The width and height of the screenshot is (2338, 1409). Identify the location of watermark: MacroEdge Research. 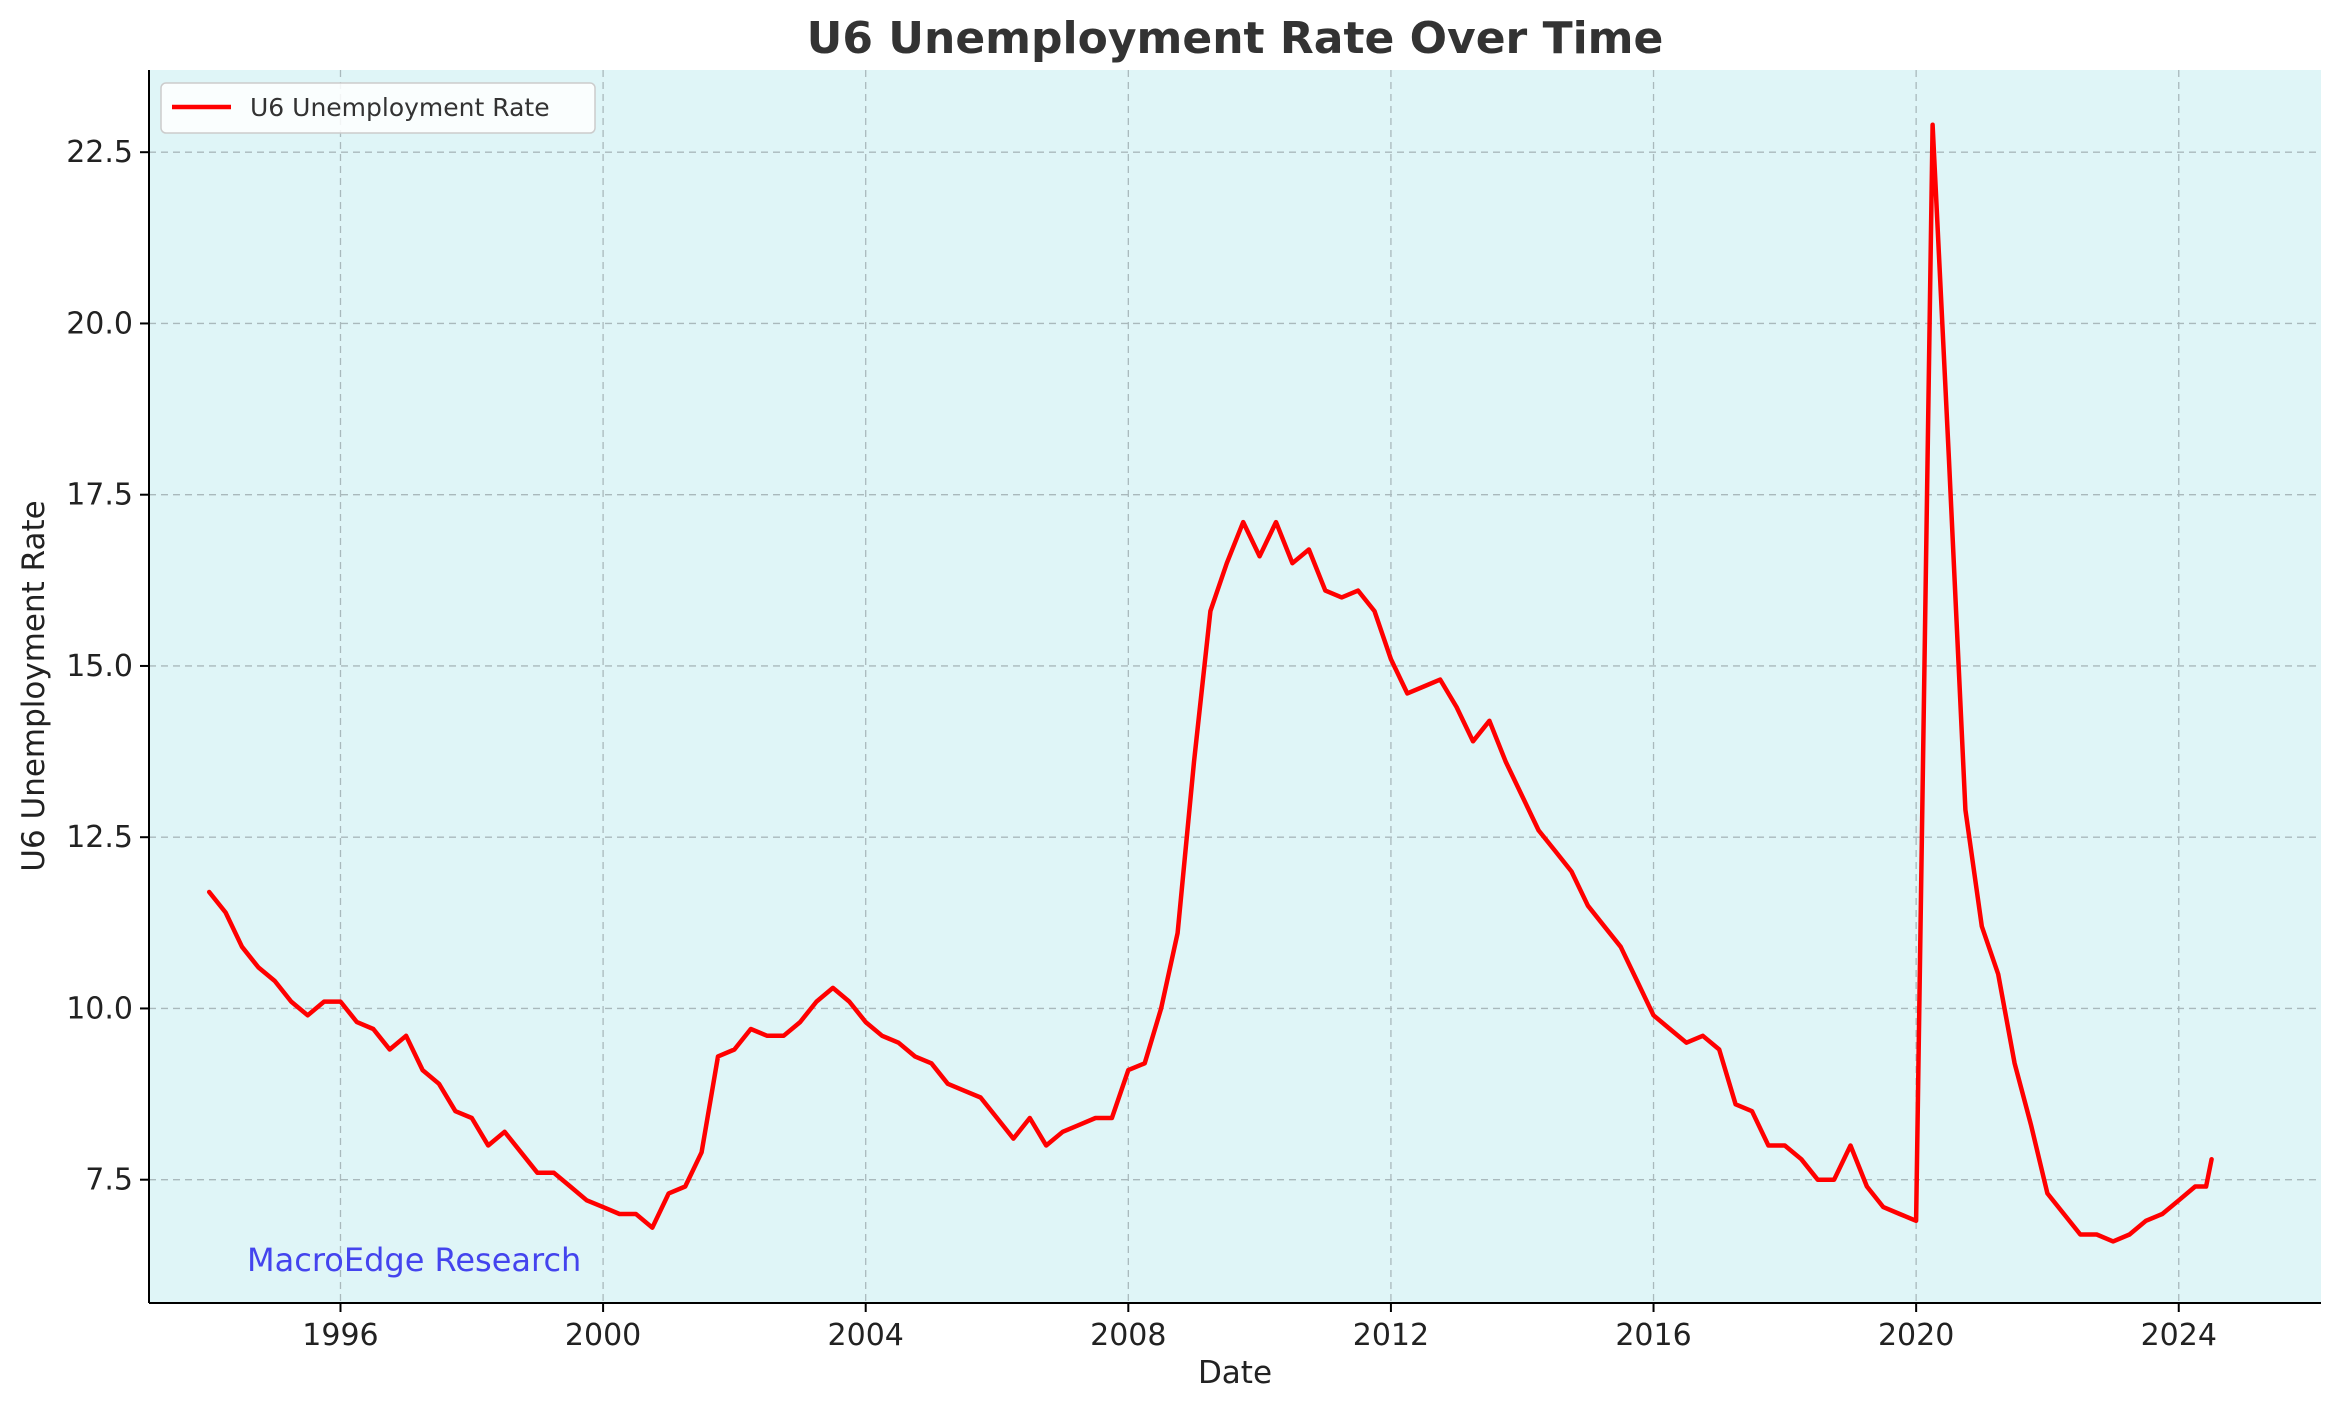
(414, 1260).